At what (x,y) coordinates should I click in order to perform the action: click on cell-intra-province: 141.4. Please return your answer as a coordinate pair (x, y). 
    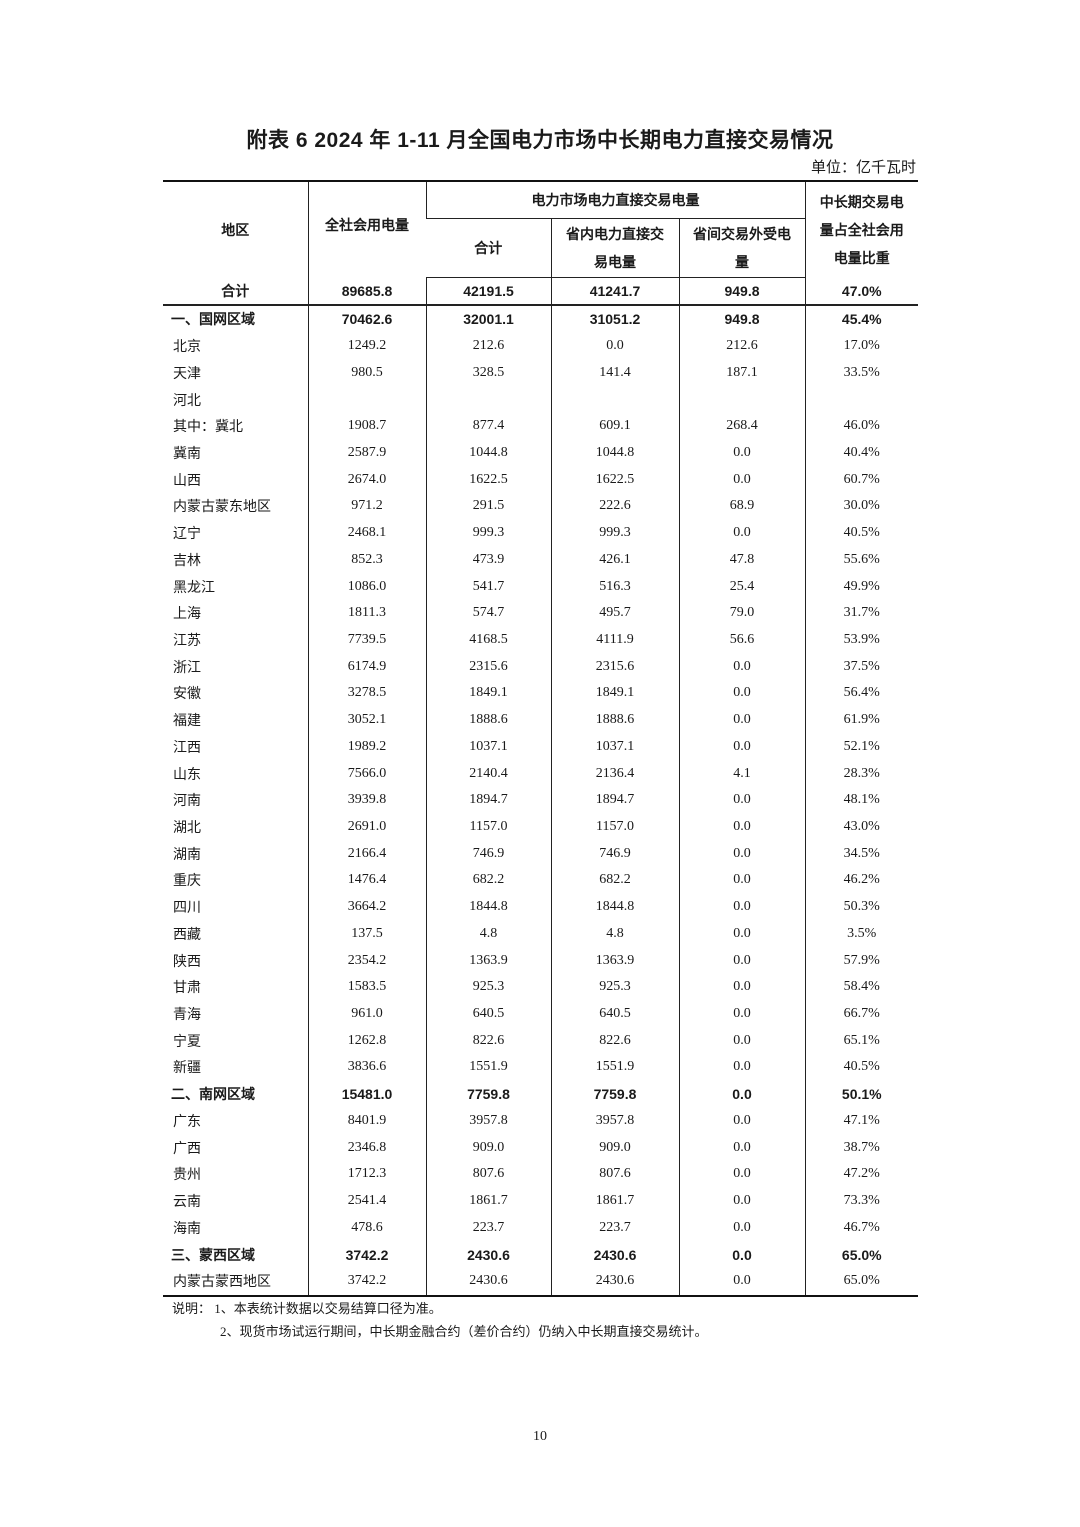
    Looking at the image, I should click on (614, 373).